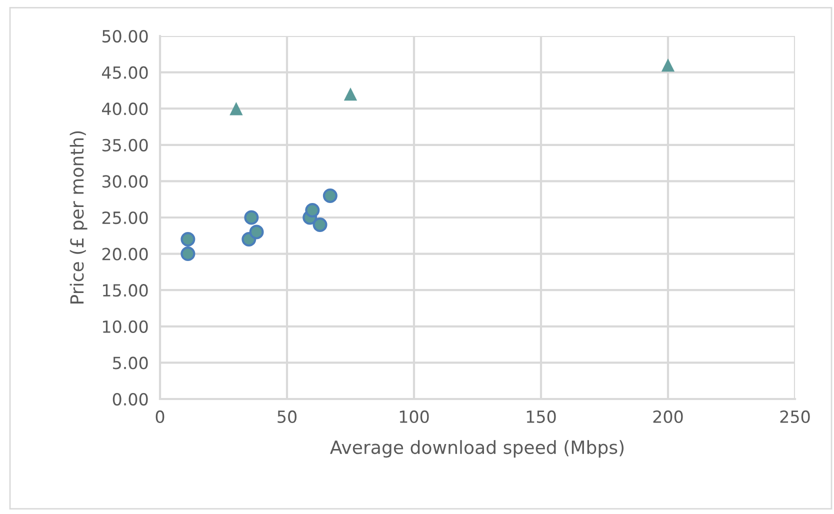 The width and height of the screenshot is (834, 514). Describe the element at coordinates (414, 417) in the screenshot. I see `x-tick-label: 100` at that location.